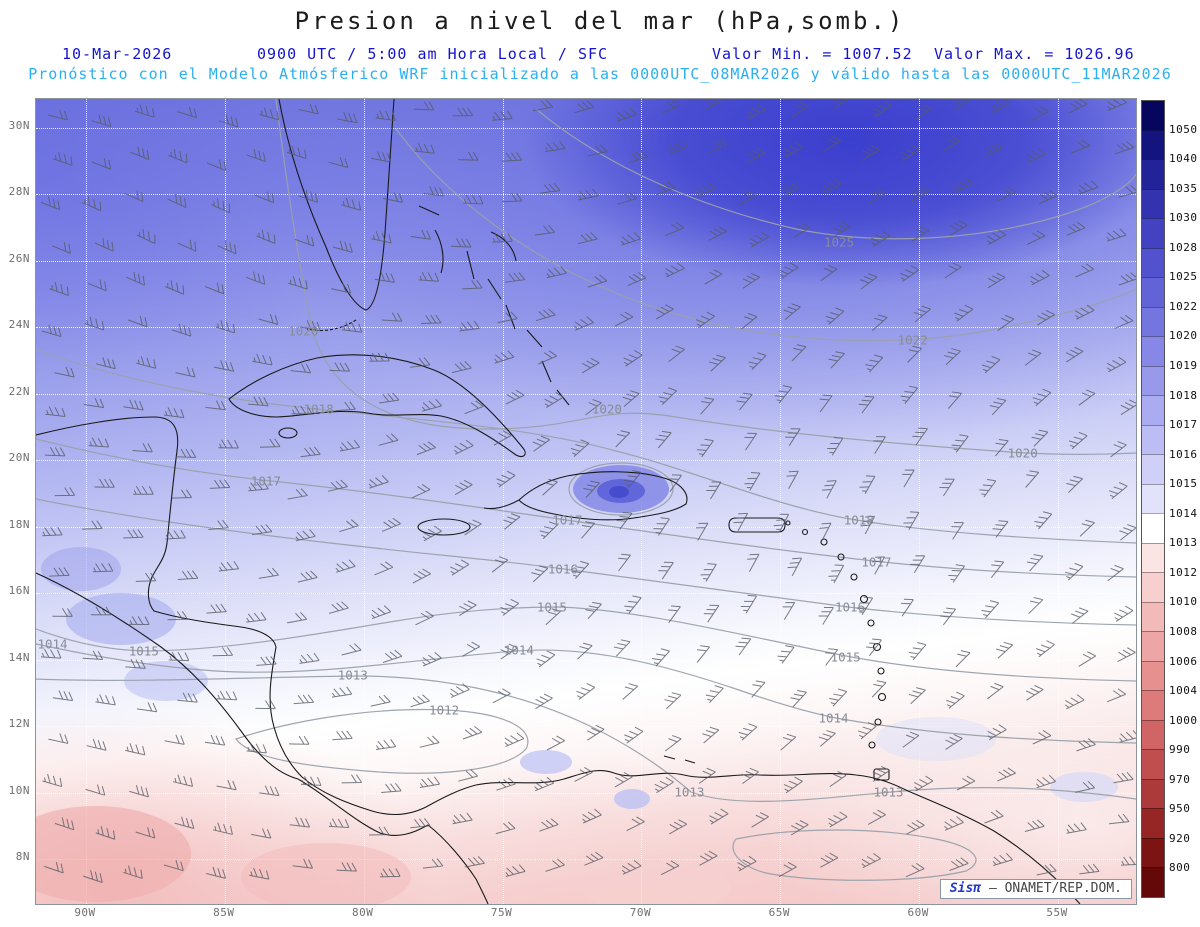 This screenshot has width=1200, height=927. Describe the element at coordinates (1183, 129) in the screenshot. I see `colorbar-tick-label: 1050` at that location.